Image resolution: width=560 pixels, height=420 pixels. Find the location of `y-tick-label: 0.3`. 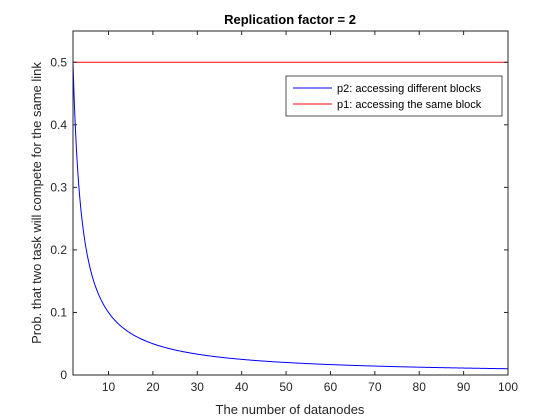

y-tick-label: 0.3 is located at coordinates (58, 187).